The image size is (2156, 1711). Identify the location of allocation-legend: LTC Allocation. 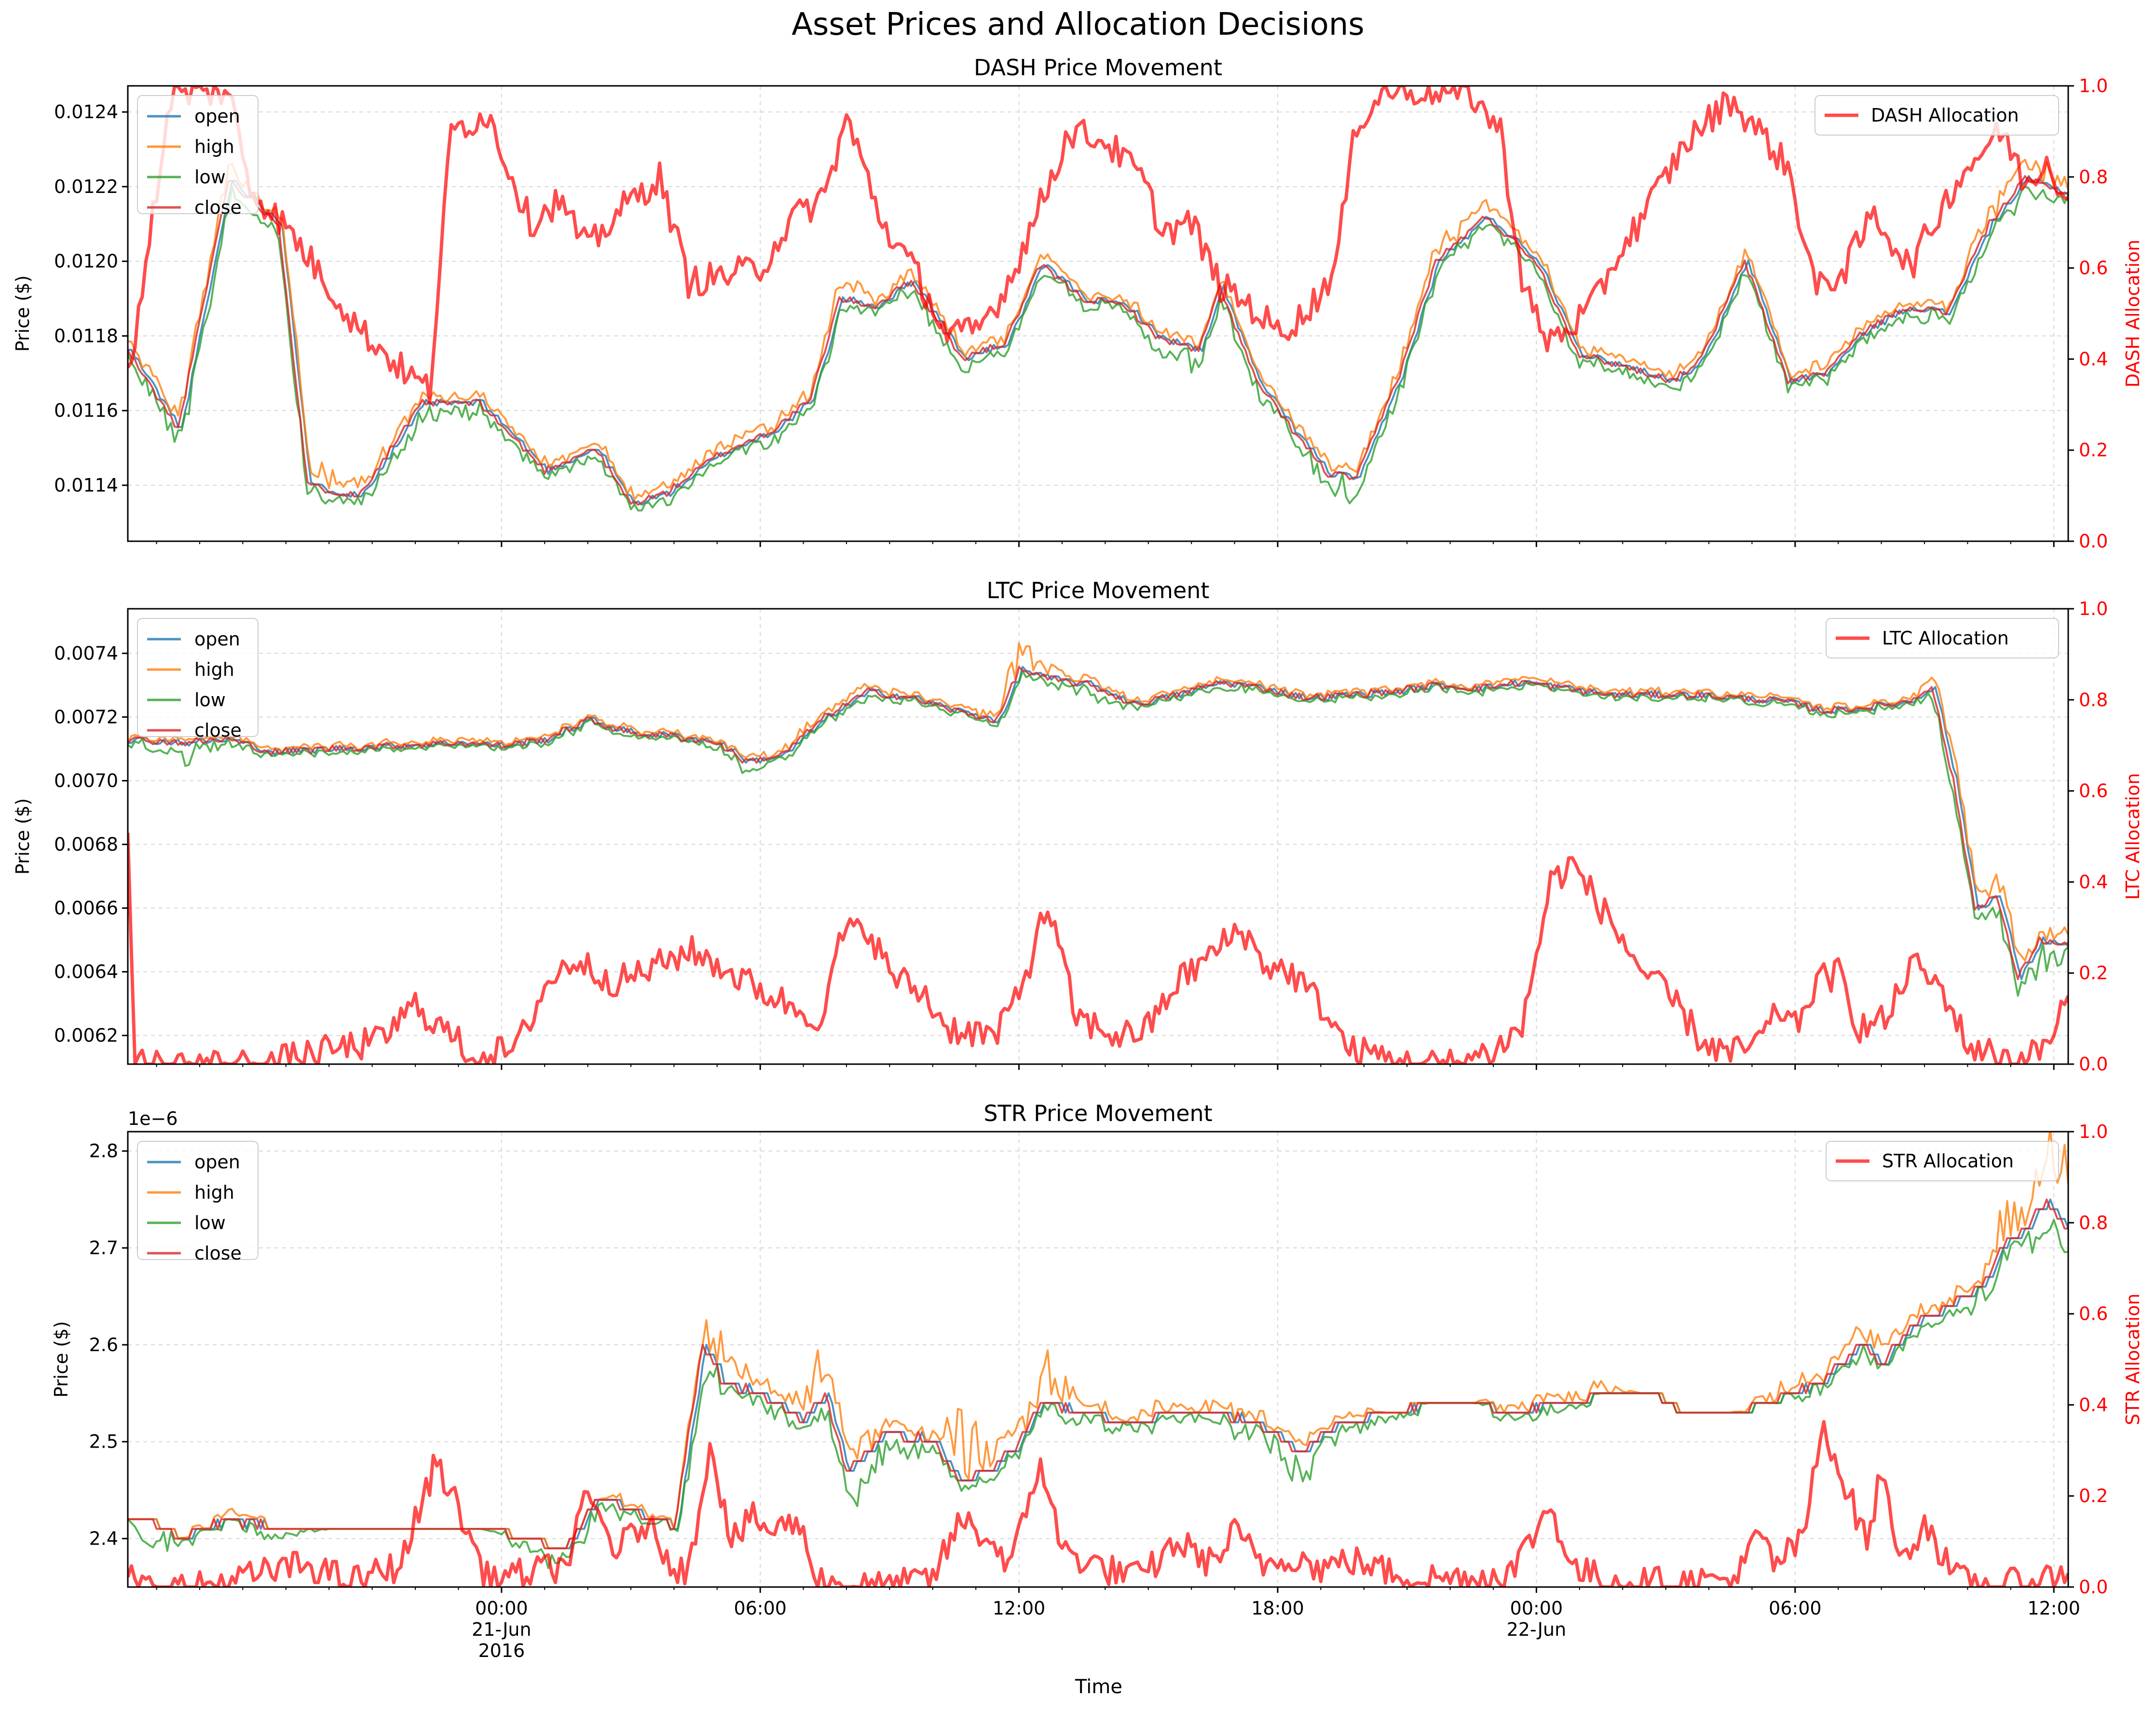
(1942, 638).